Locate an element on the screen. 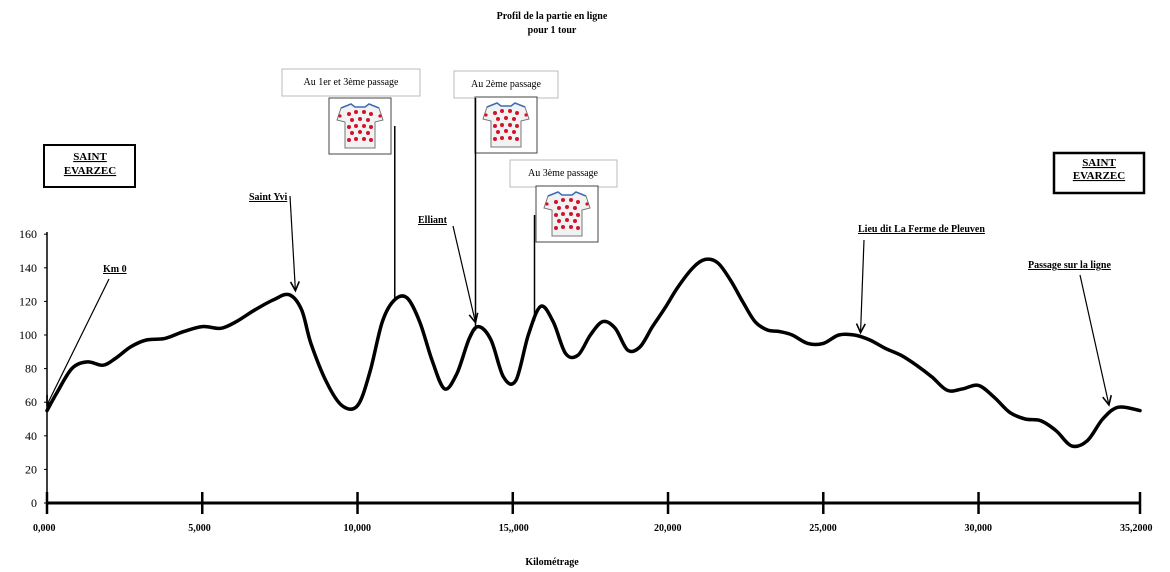 The height and width of the screenshot is (572, 1170). x-tick-label: 25,000 is located at coordinates (823, 528).